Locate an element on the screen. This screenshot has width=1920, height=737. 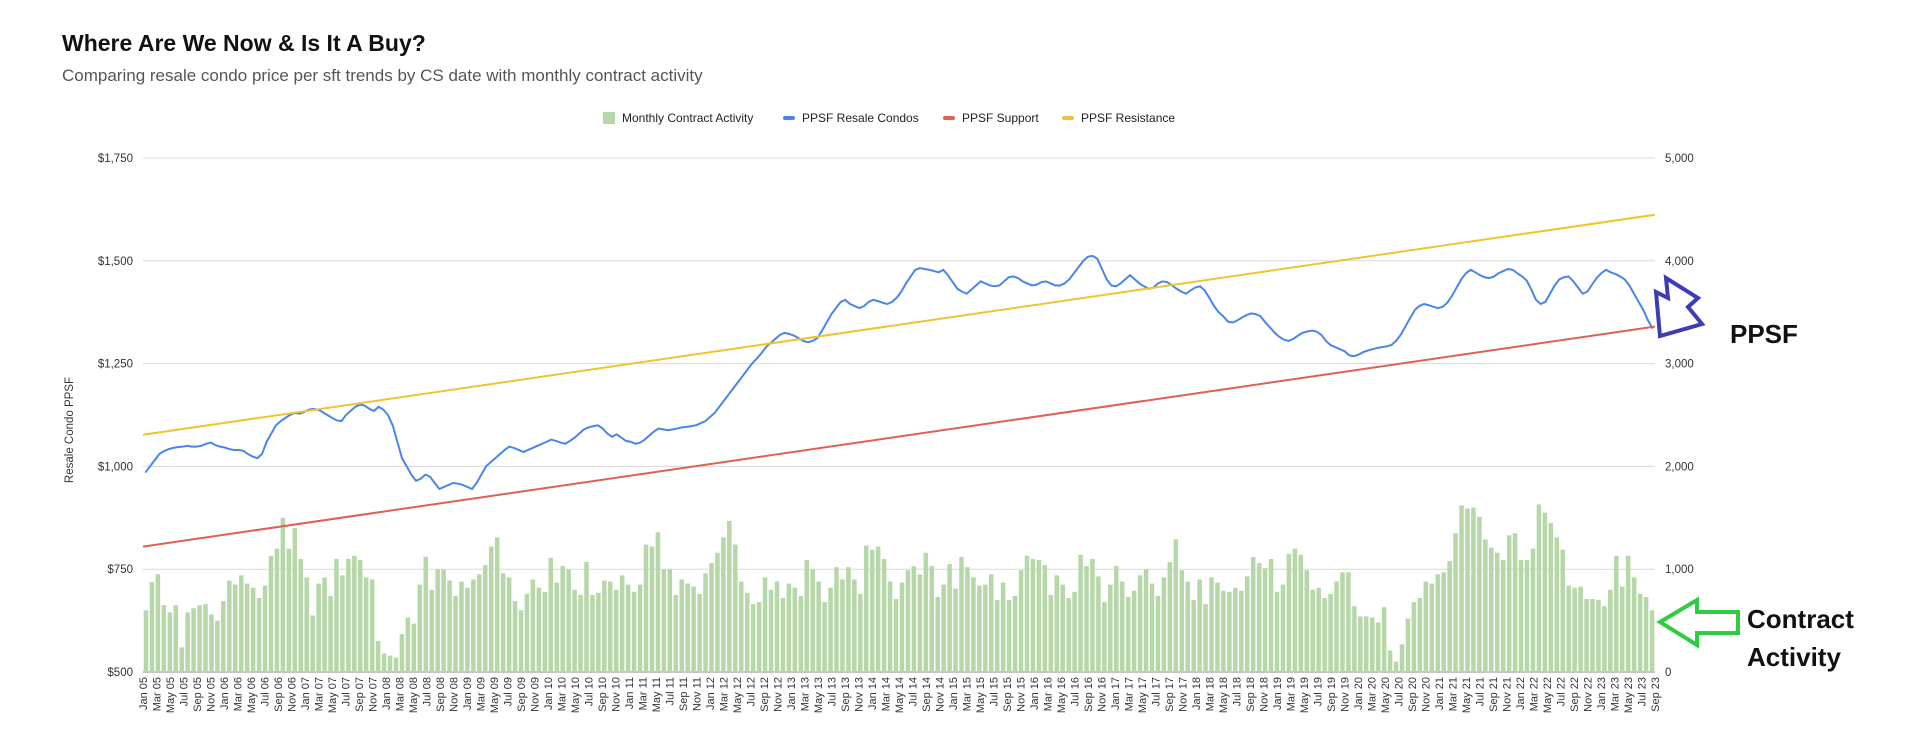
x-tick-label: Mar 10 is located at coordinates (563, 694).